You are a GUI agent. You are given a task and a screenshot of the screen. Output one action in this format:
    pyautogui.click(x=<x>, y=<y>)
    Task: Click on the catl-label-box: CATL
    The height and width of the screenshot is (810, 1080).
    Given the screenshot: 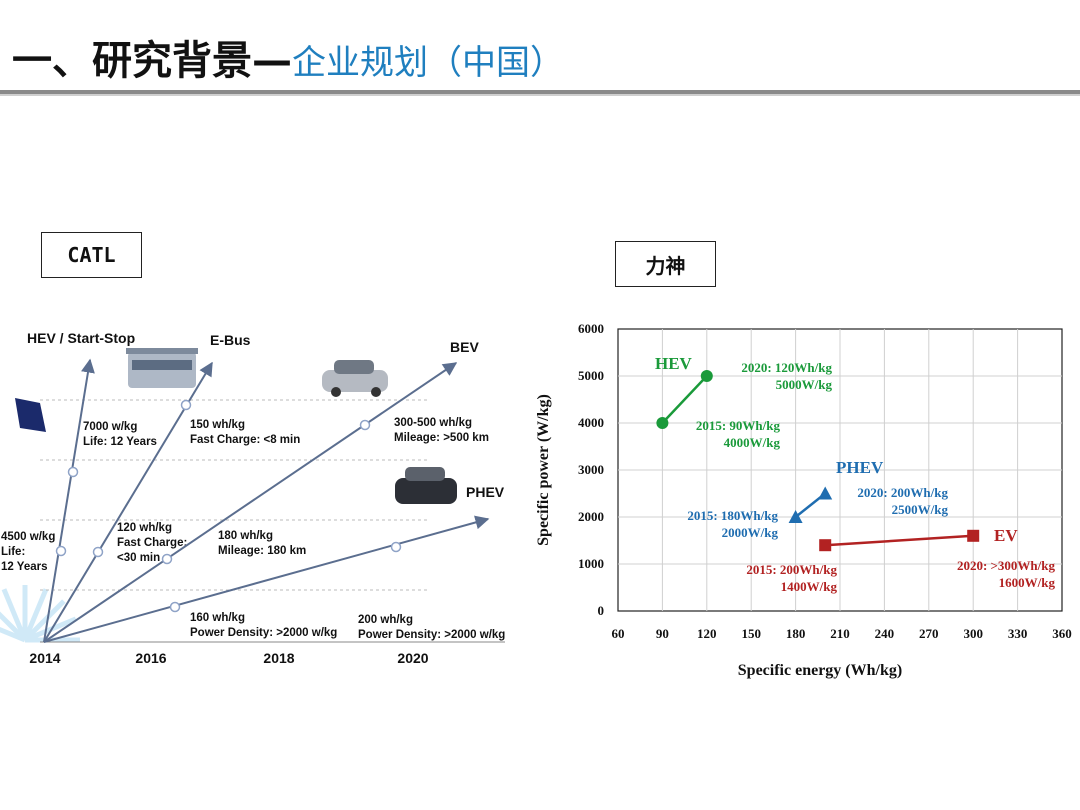 What is the action you would take?
    pyautogui.click(x=91, y=255)
    